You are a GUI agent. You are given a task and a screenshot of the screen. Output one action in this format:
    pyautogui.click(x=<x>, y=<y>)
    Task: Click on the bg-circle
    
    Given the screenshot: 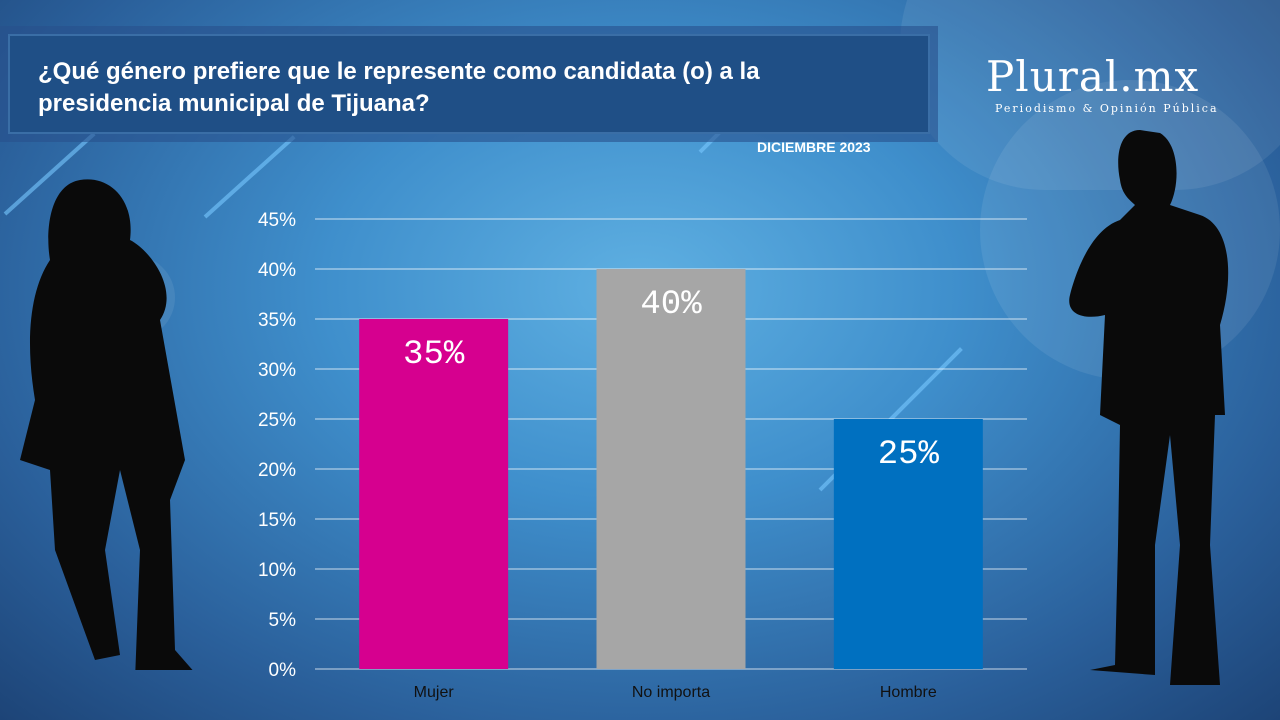 What is the action you would take?
    pyautogui.click(x=1090, y=95)
    